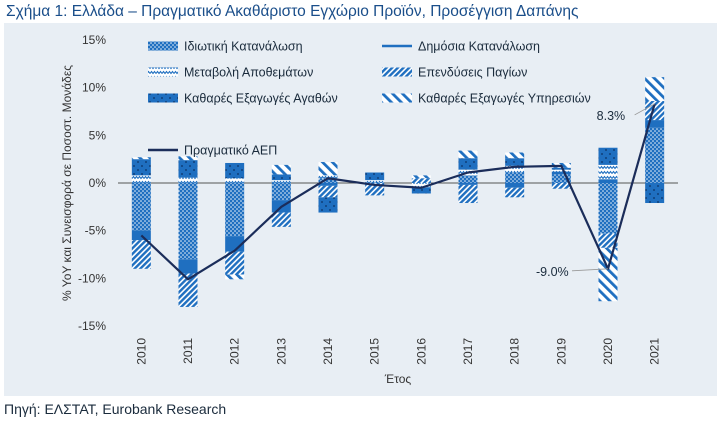  I want to click on x-tick-label: 2017, so click(468, 351).